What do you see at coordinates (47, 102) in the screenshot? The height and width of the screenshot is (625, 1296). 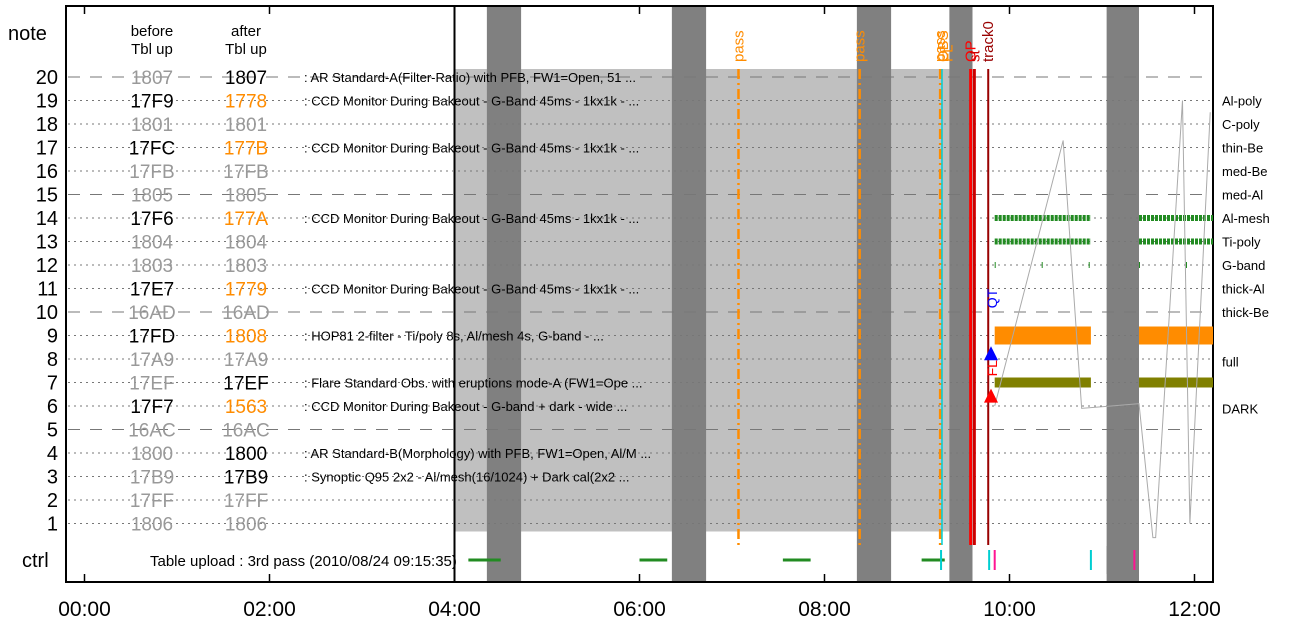 I see `row-number: 19` at bounding box center [47, 102].